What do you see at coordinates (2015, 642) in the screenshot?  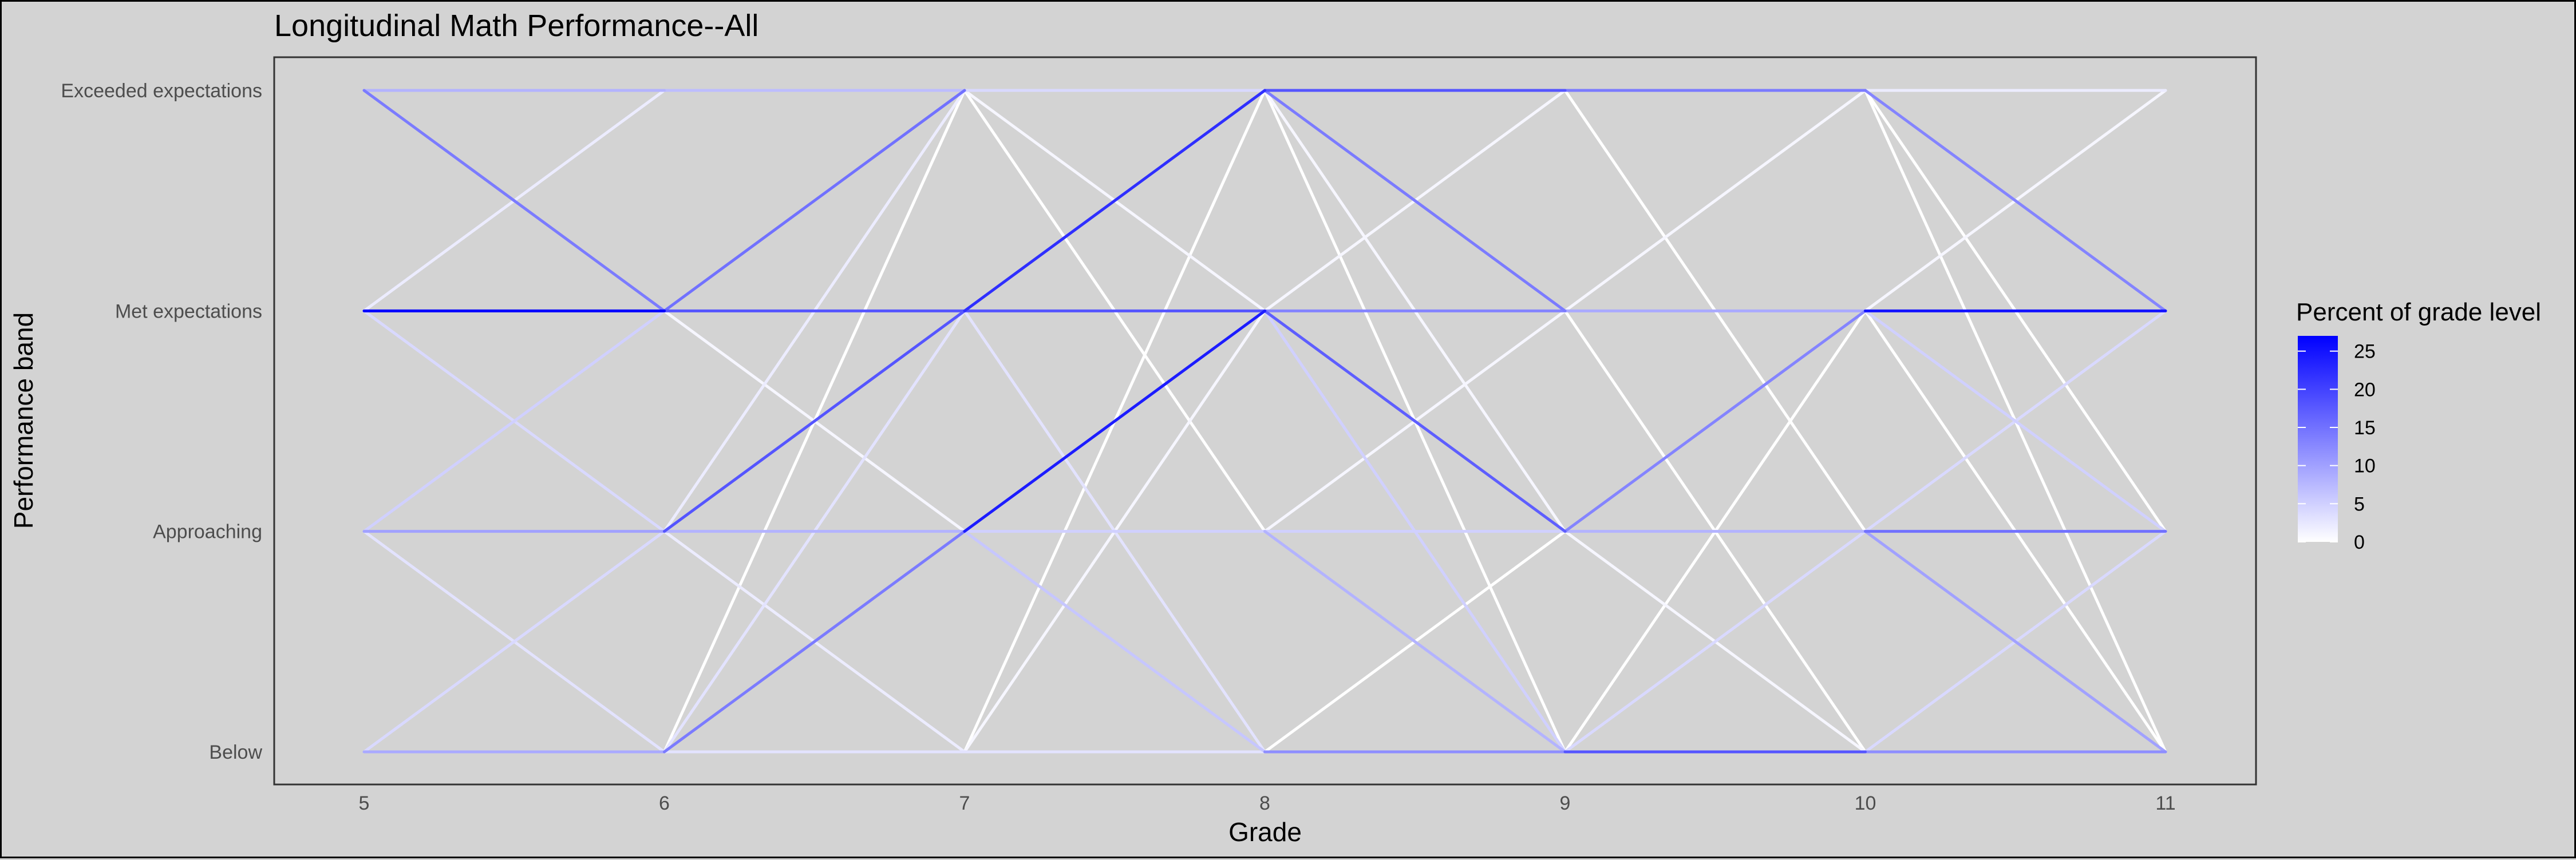 I see `transition-line-grade-10-approaching-to-below` at bounding box center [2015, 642].